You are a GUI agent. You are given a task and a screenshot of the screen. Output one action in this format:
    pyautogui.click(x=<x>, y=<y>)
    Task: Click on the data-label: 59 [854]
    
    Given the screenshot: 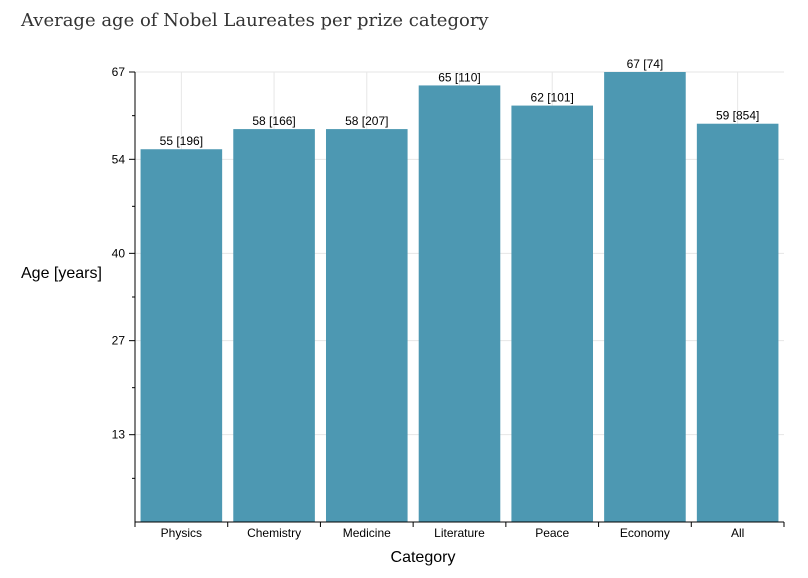 What is the action you would take?
    pyautogui.click(x=737, y=116)
    